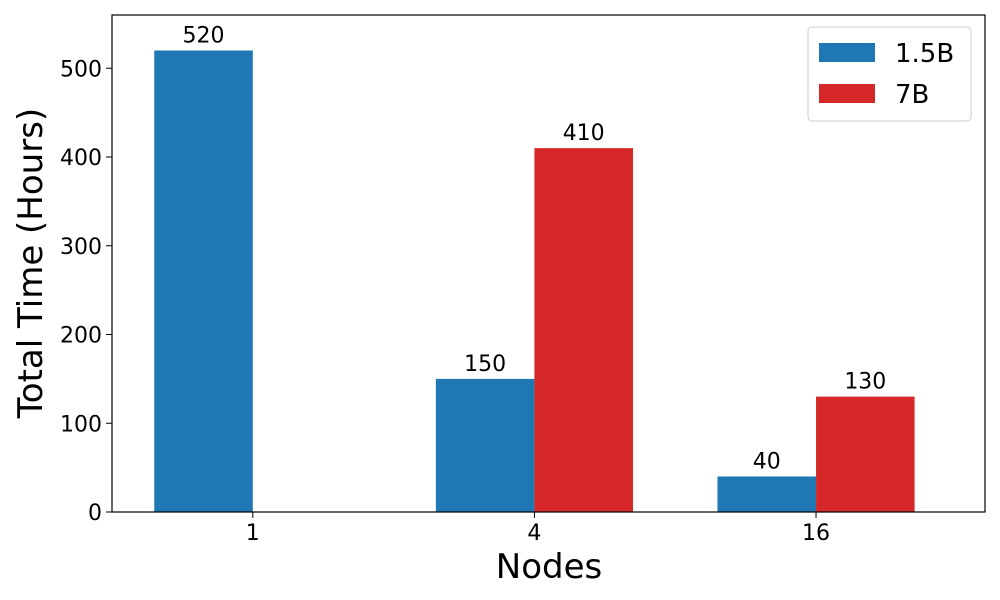 The image size is (1000, 600). Describe the element at coordinates (889, 74) in the screenshot. I see `legend: 1.5B 7B` at that location.